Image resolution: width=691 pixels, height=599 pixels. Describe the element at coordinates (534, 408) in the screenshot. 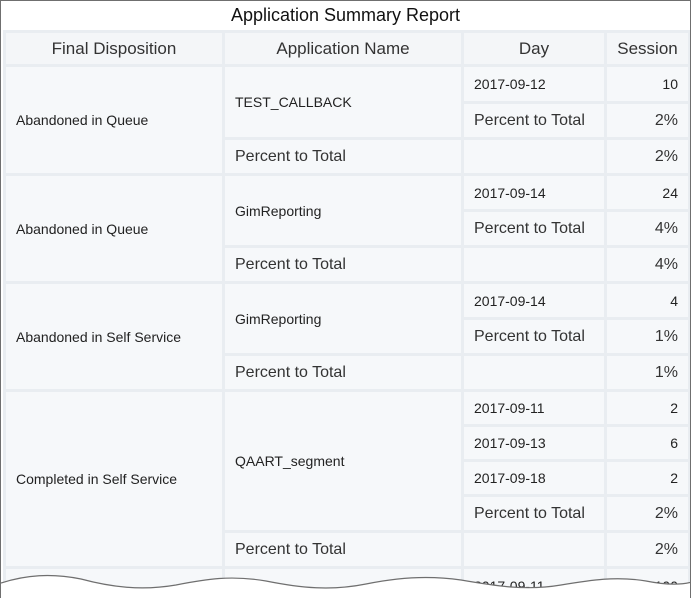

I see `day-cell: 2017-09-11` at that location.